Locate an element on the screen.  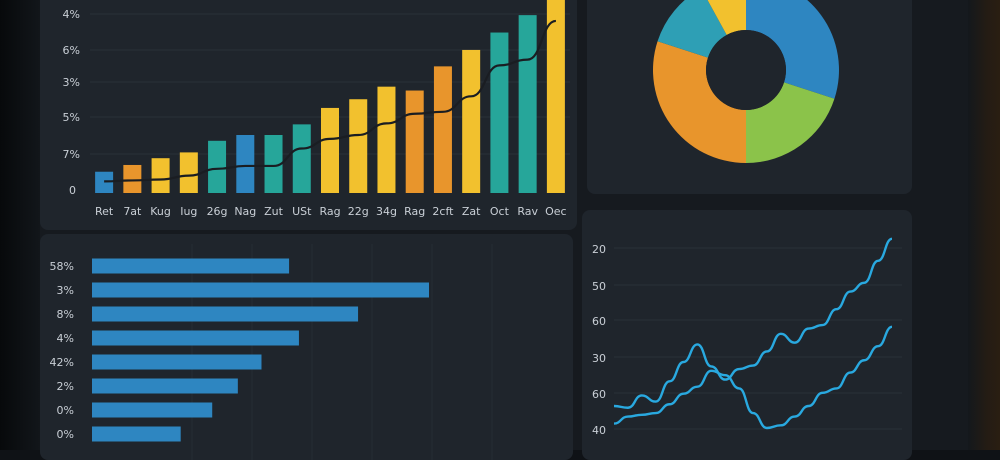
x-tick-label: Ret is located at coordinates (104, 211).